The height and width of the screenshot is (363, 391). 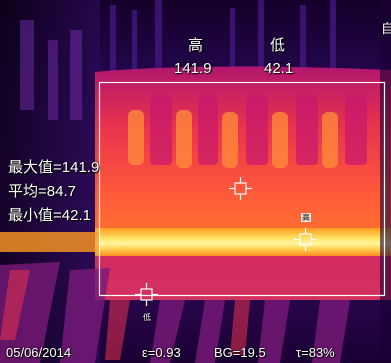 What do you see at coordinates (305, 239) in the screenshot?
I see `hot-spot-marker` at bounding box center [305, 239].